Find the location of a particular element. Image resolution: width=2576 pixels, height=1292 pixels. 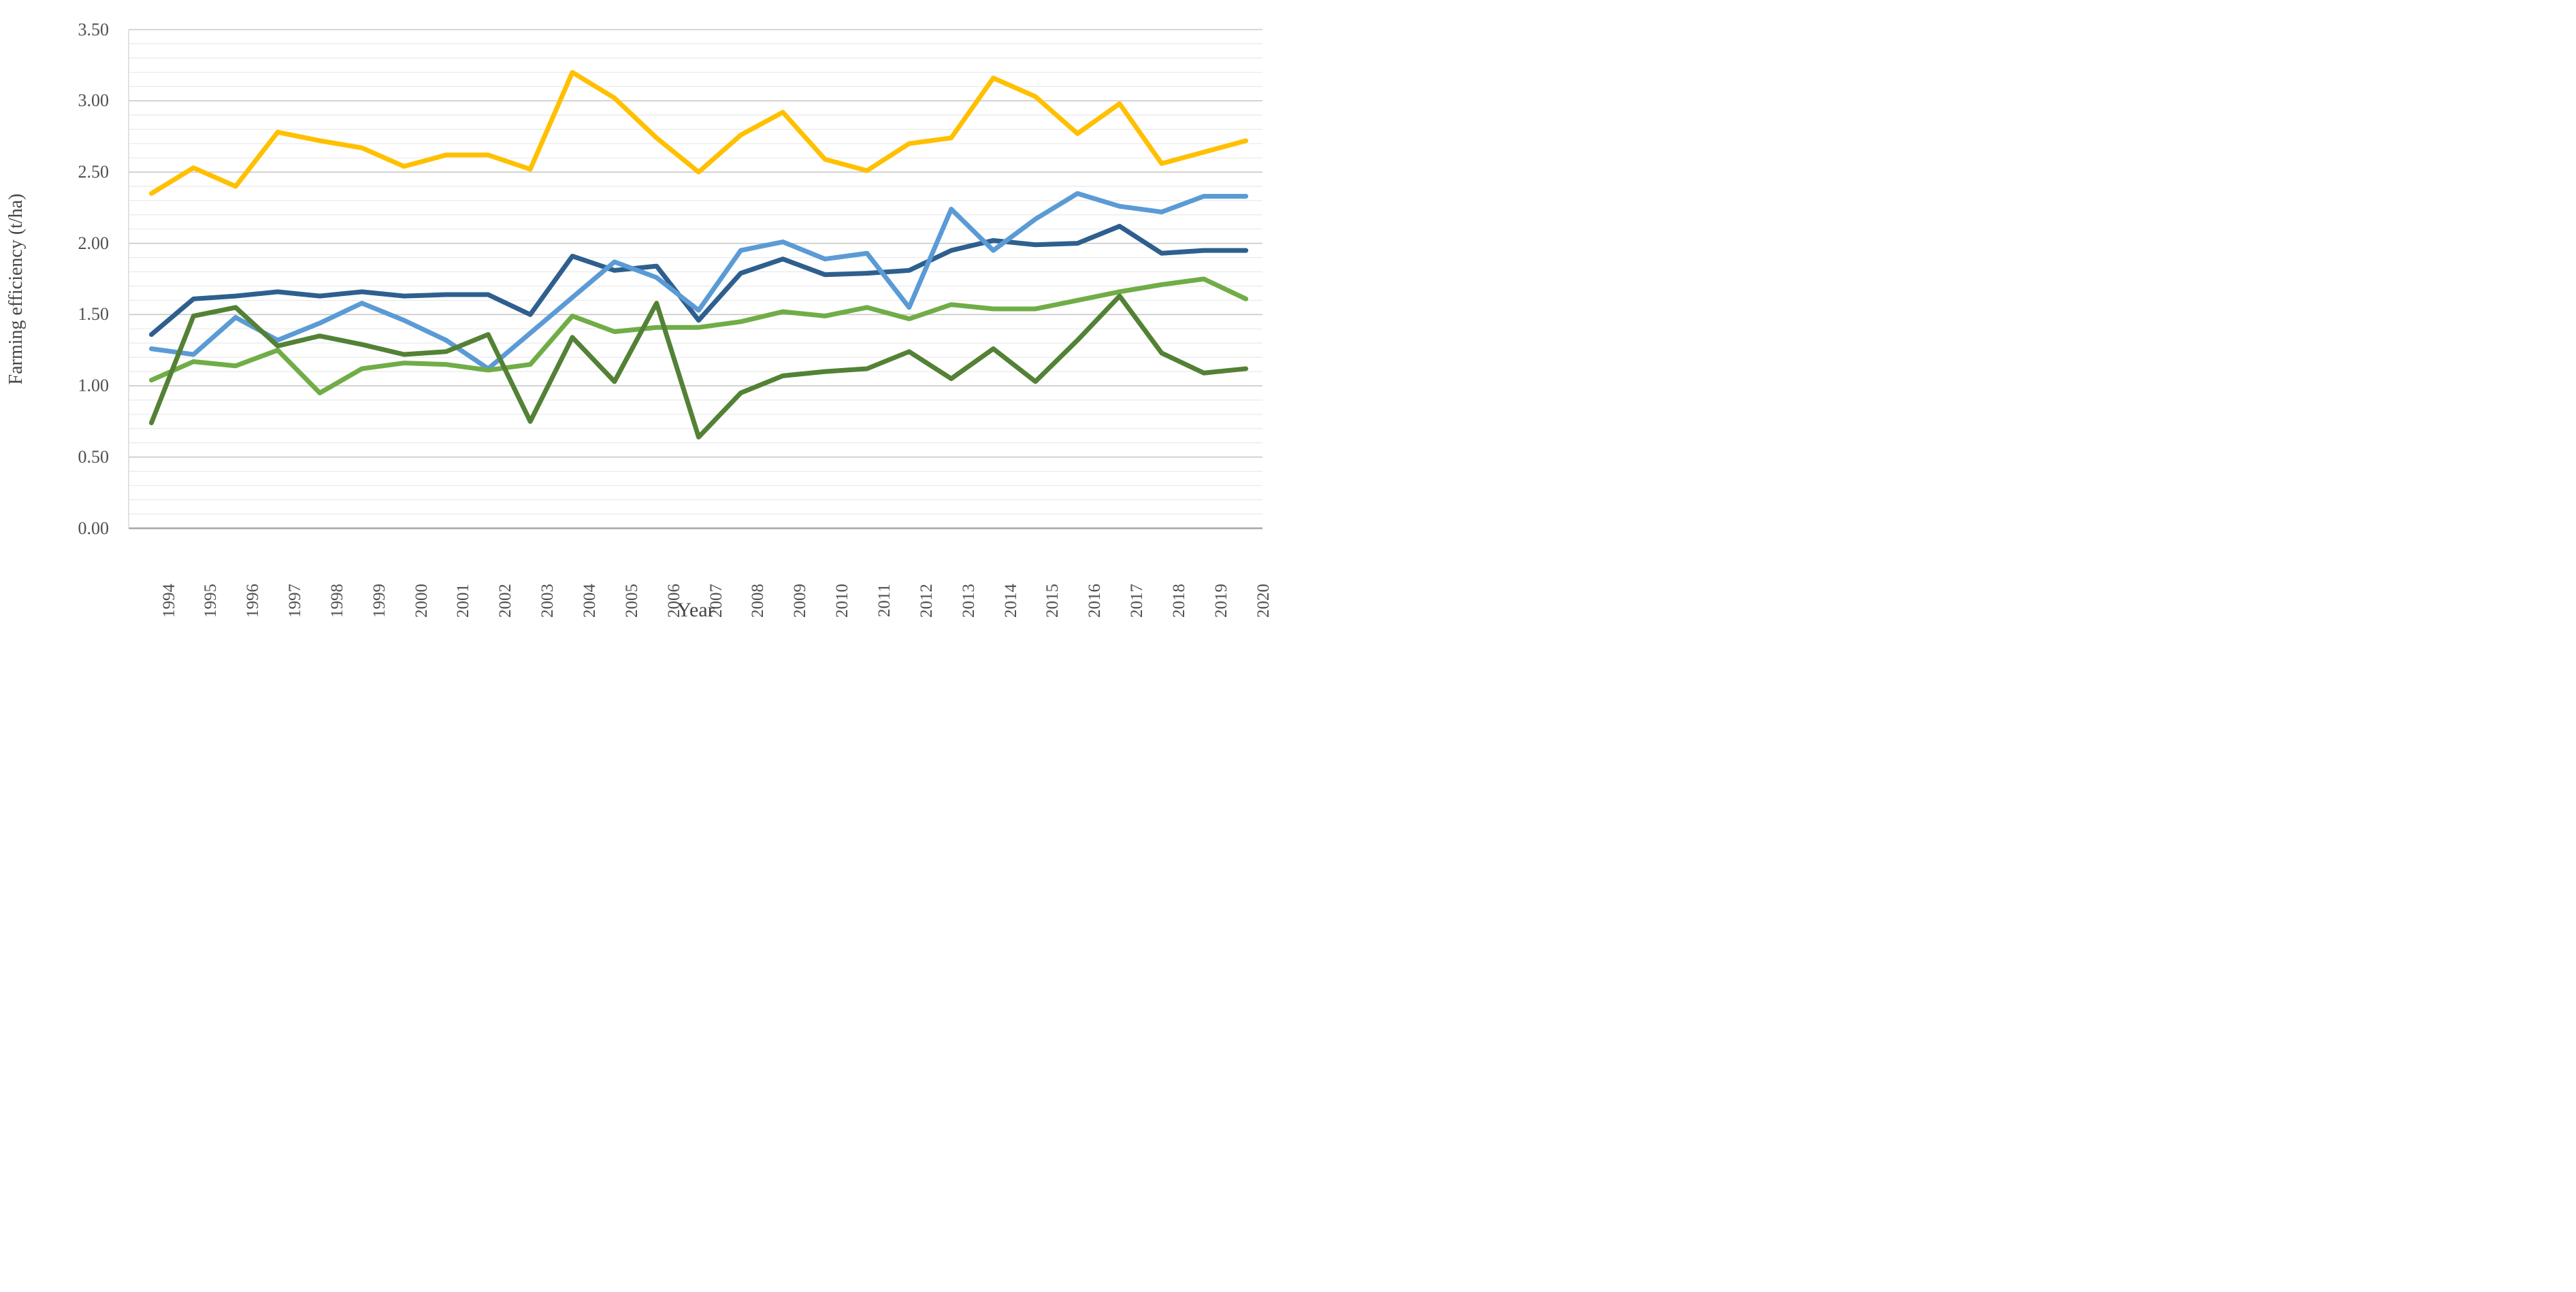

x-year-label: 2011 is located at coordinates (884, 601).